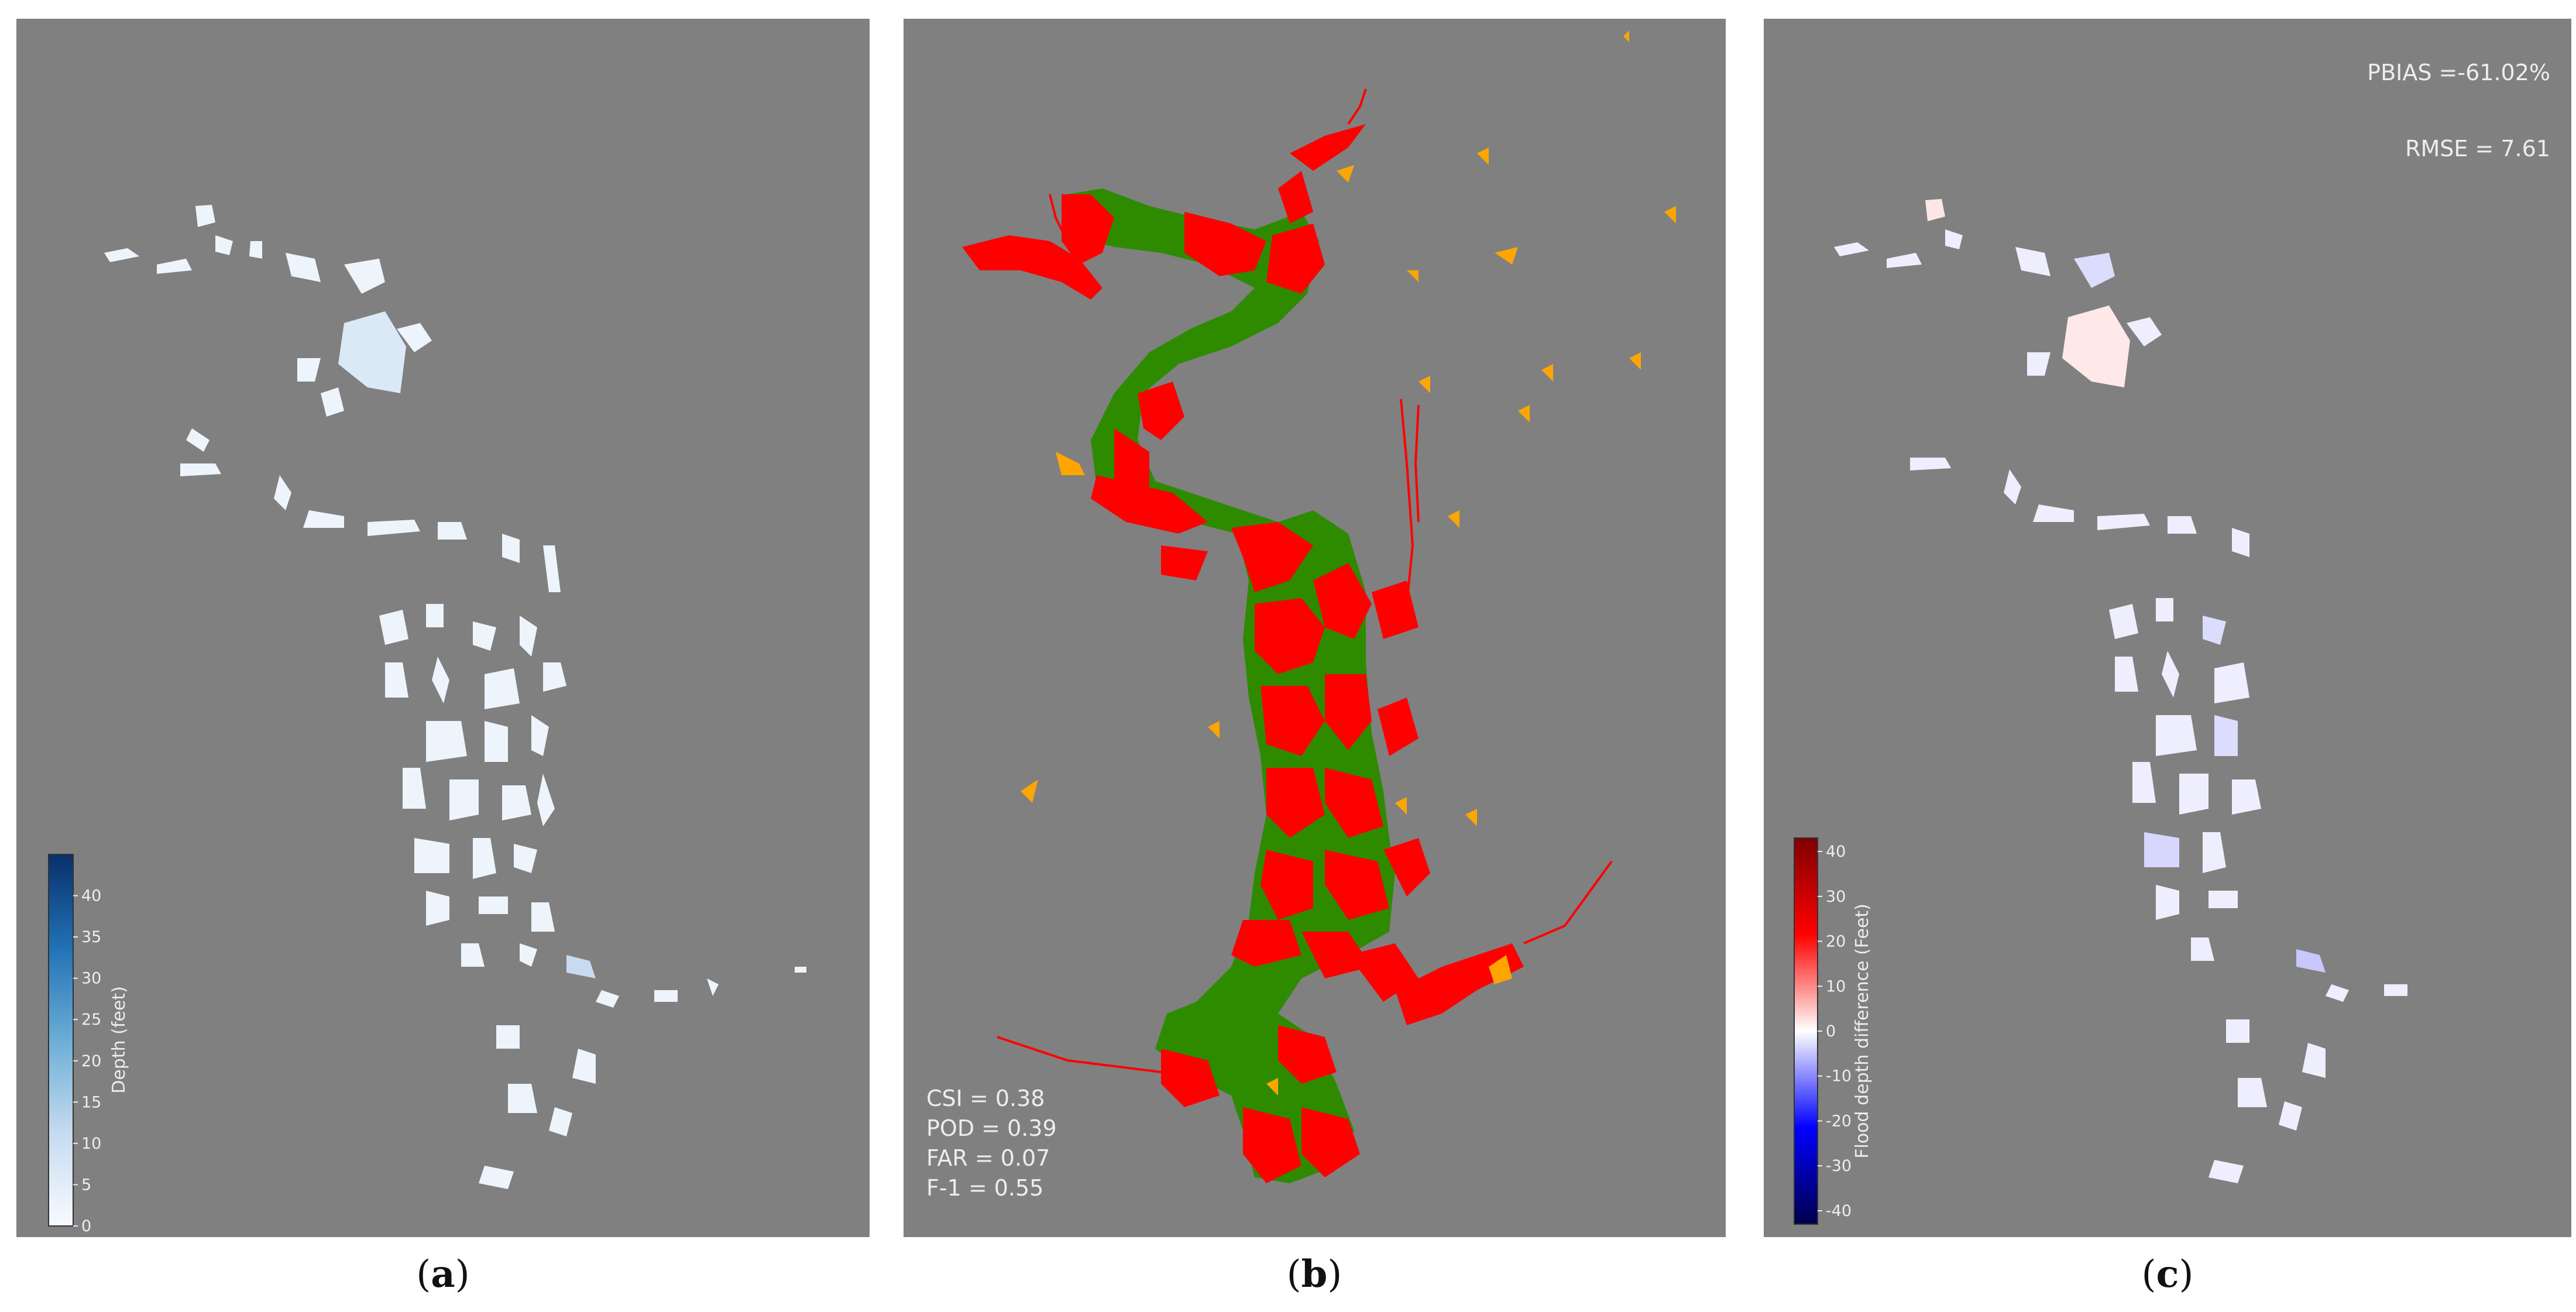 This screenshot has width=2576, height=1312. I want to click on csi-metric: CSI = 0.38, so click(985, 1098).